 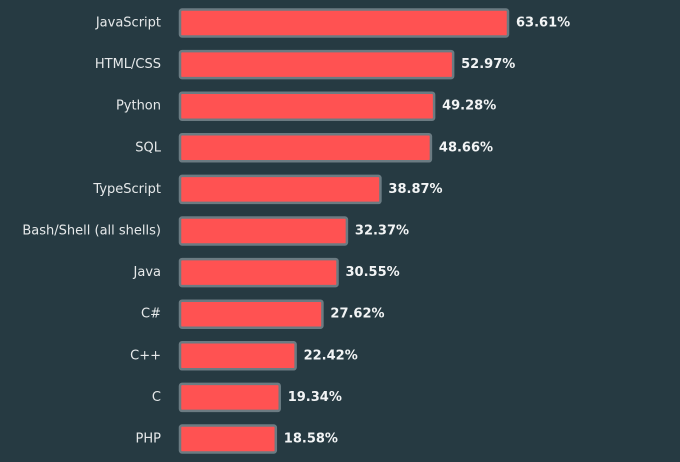 I want to click on value-label: 38.87%, so click(x=415, y=189).